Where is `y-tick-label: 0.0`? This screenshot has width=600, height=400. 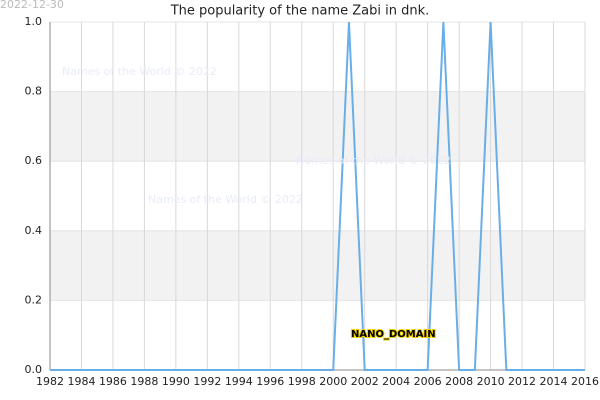
y-tick-label: 0.0 is located at coordinates (34, 369).